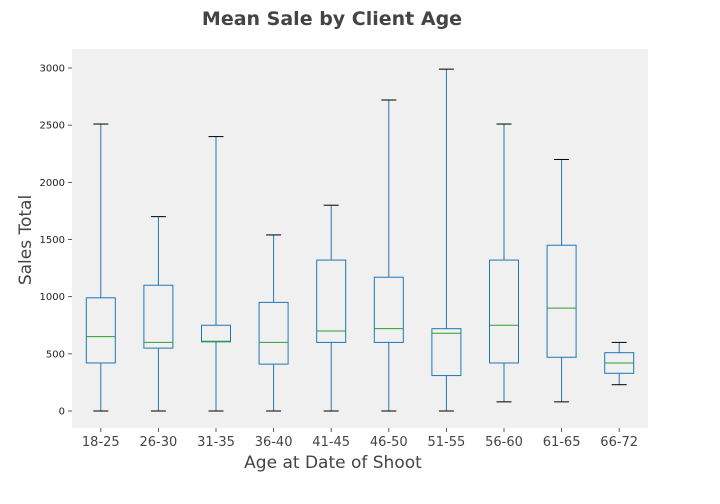  I want to click on x-tick-label: 31-35, so click(216, 442).